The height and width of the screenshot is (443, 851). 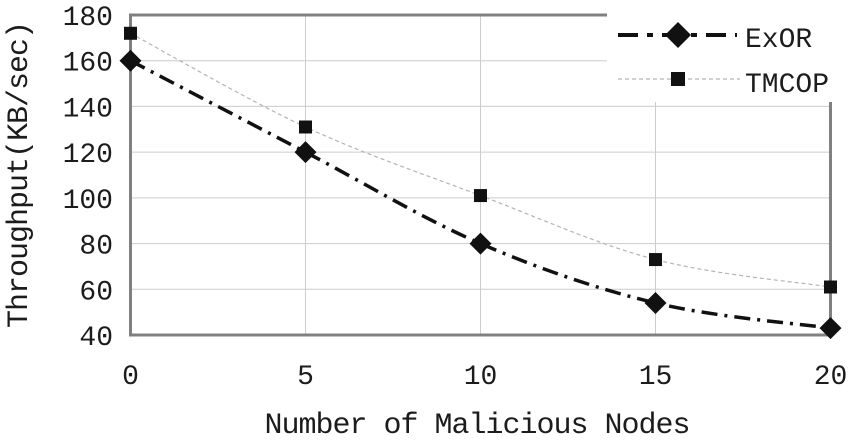 I want to click on y-axis-title: Throughput(KB/sec), so click(x=20, y=175).